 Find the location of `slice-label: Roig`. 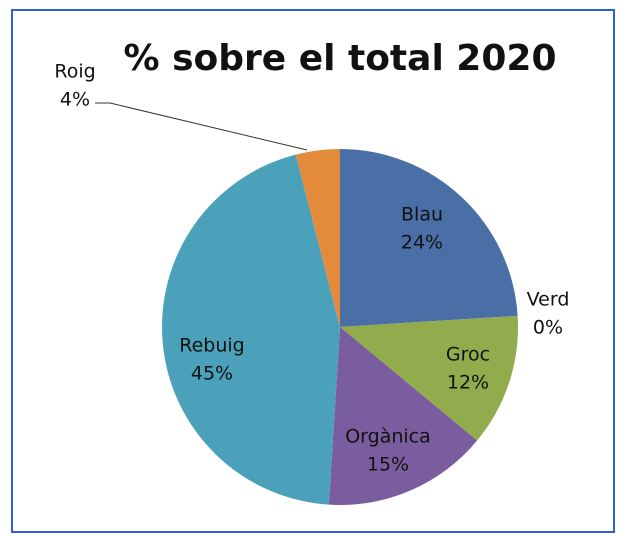

slice-label: Roig is located at coordinates (74, 72).